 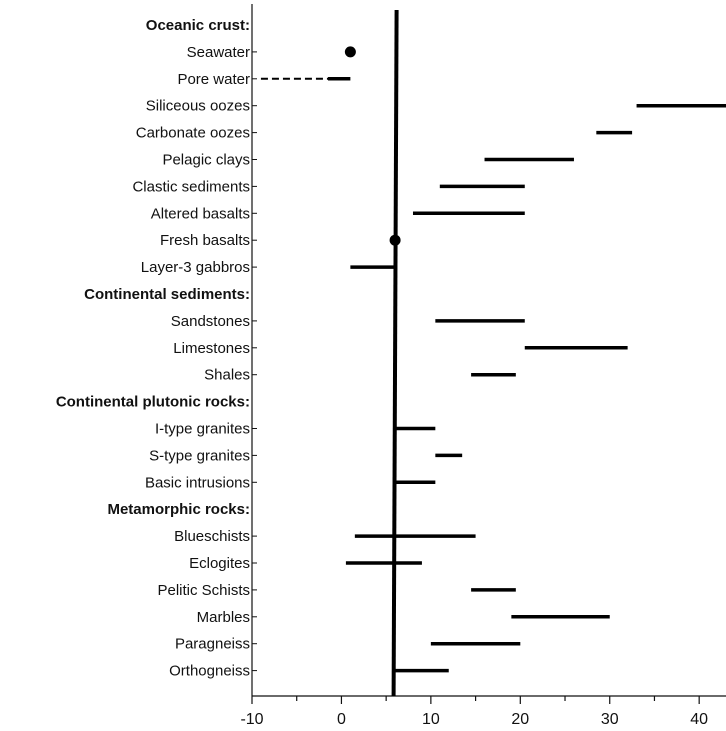 I want to click on category-label: Basic intrusions, so click(x=197, y=482).